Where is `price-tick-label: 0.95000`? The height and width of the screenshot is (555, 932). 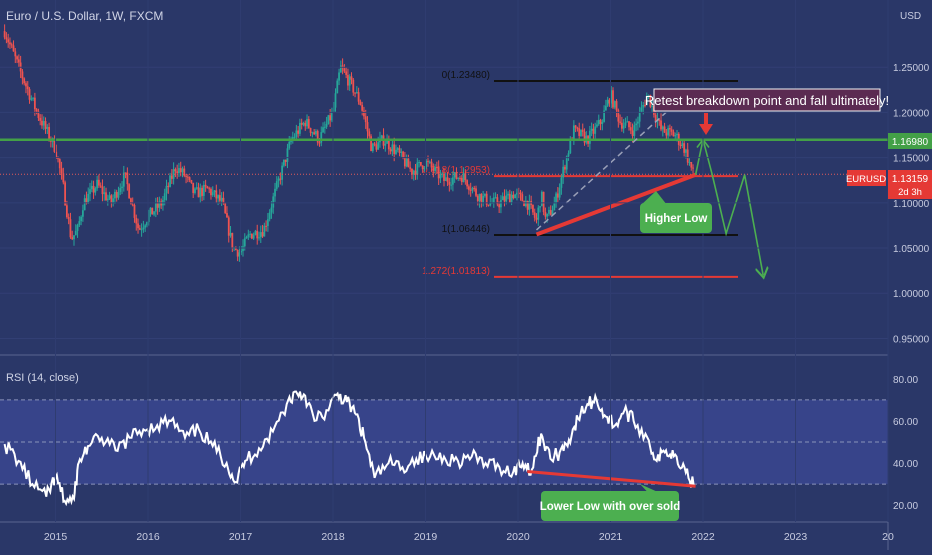 price-tick-label: 0.95000 is located at coordinates (911, 339).